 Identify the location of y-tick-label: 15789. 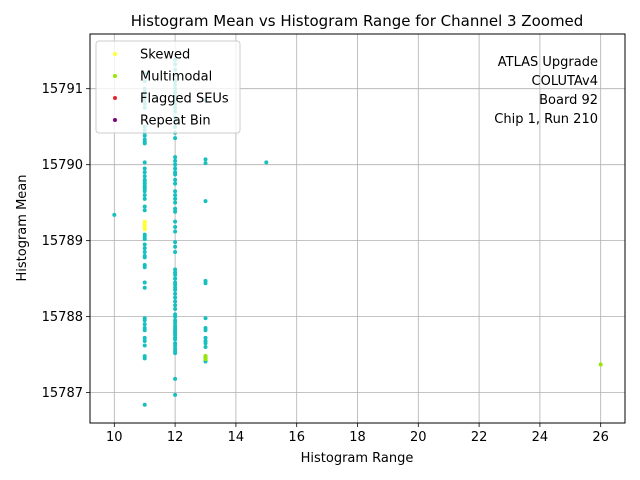
(62, 241).